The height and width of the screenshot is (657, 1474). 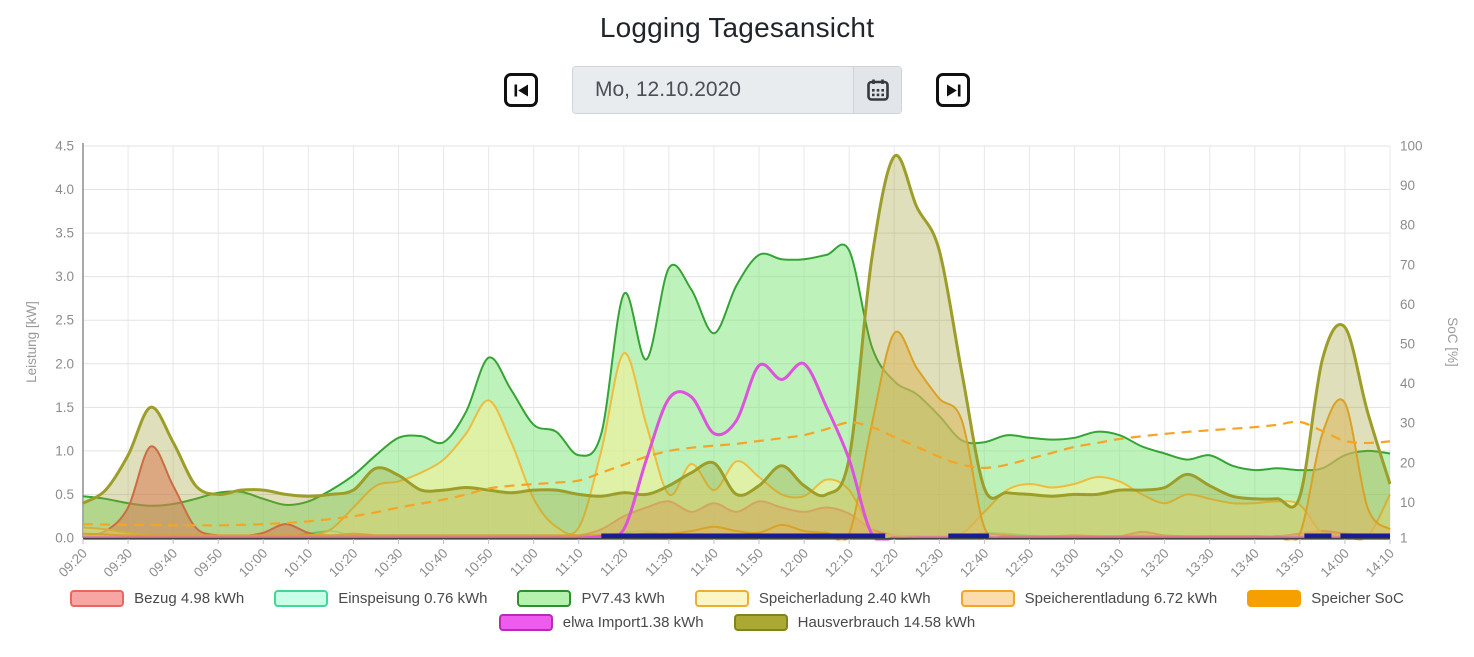 I want to click on svg-text: 14:10, so click(x=1380, y=563).